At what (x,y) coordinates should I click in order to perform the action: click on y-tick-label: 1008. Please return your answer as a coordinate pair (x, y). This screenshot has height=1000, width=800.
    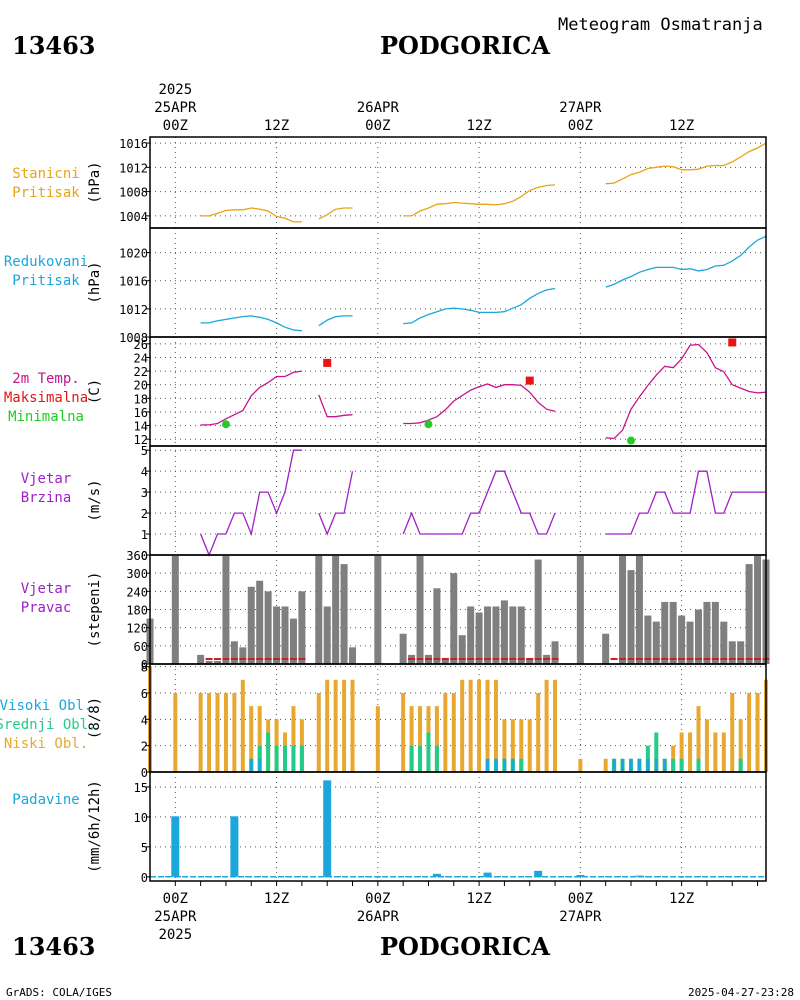
    Looking at the image, I should click on (133, 193).